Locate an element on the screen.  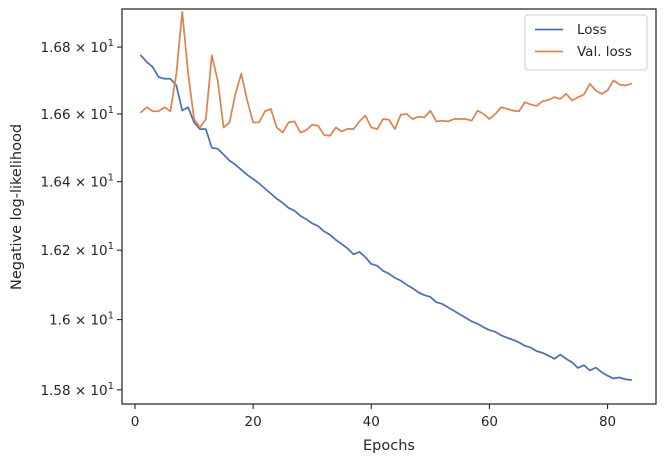
y-tick-label: 1.58 × 10¹ is located at coordinates (77, 390).